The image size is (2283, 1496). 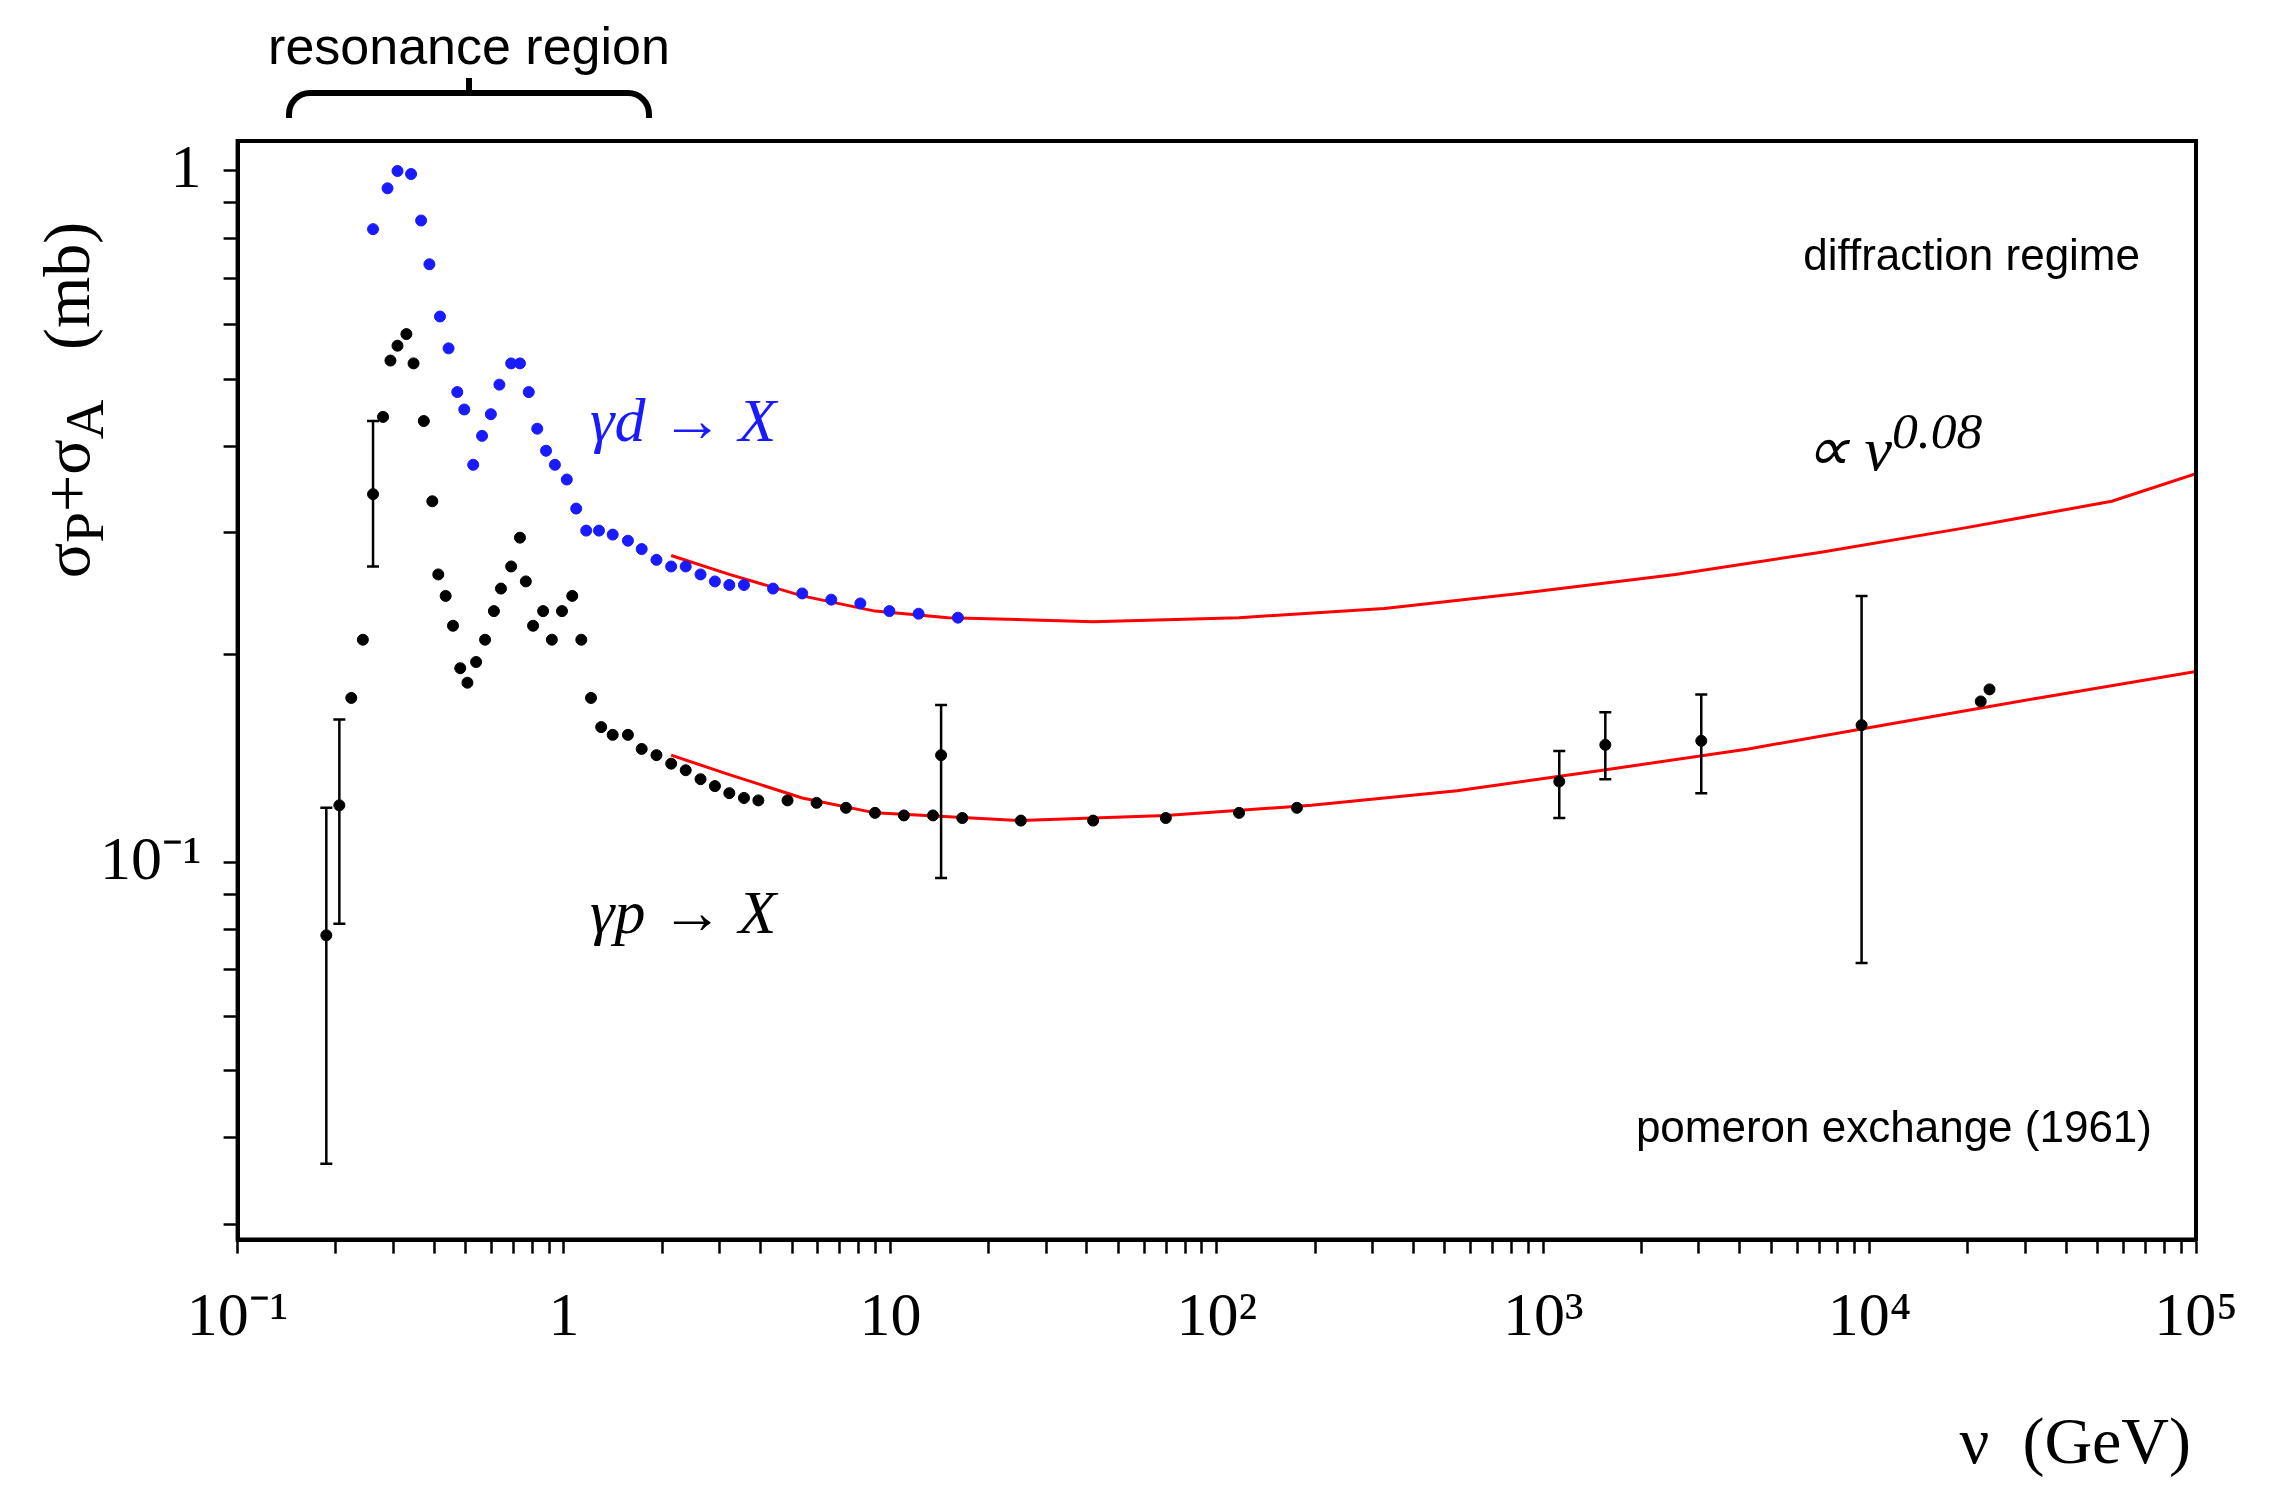 What do you see at coordinates (890, 1314) in the screenshot?
I see `x-tick-label: 10` at bounding box center [890, 1314].